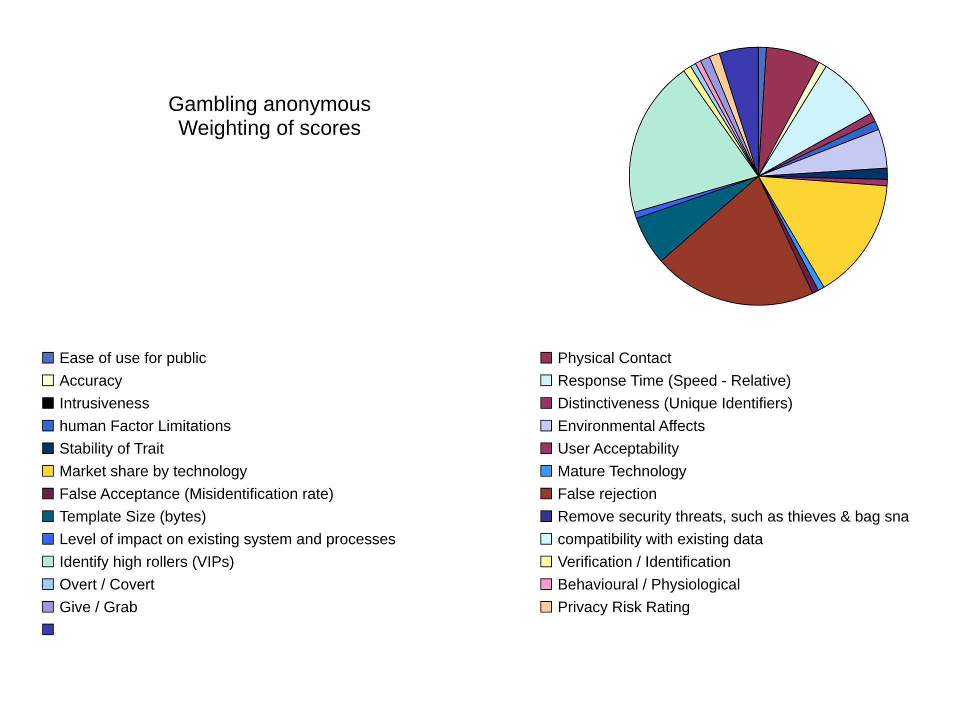 This screenshot has height=712, width=963. Describe the element at coordinates (675, 404) in the screenshot. I see `legend-label: Distinctiveness (Unique Identifiers)` at that location.